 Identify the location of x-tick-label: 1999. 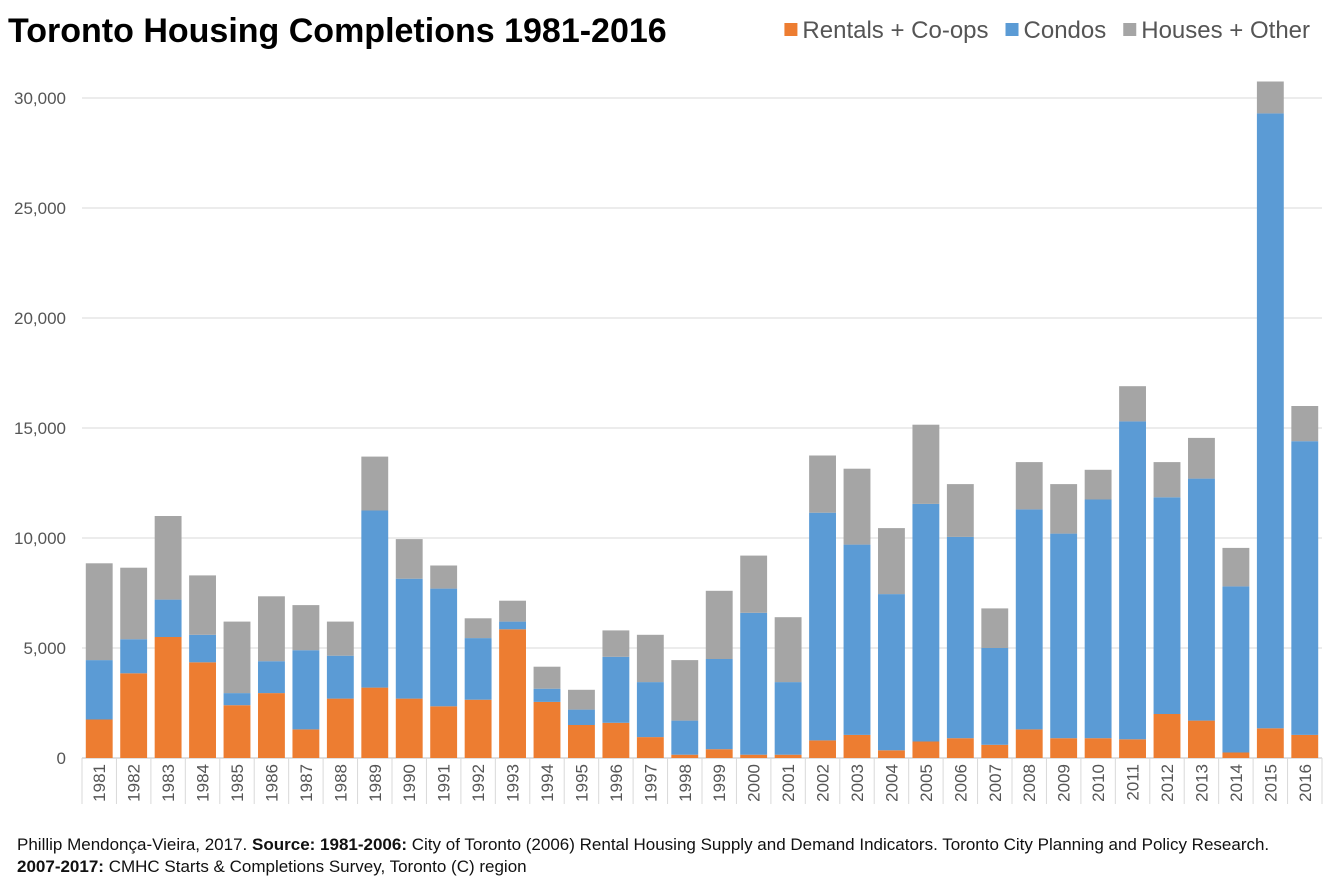
(719, 783).